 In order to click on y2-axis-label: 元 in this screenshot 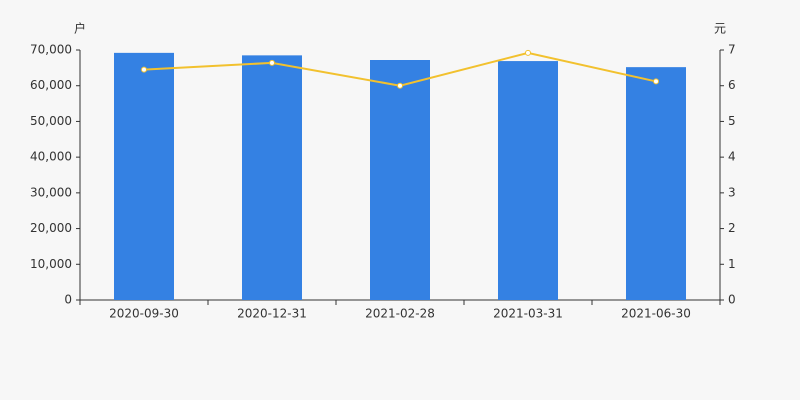, I will do `click(720, 29)`.